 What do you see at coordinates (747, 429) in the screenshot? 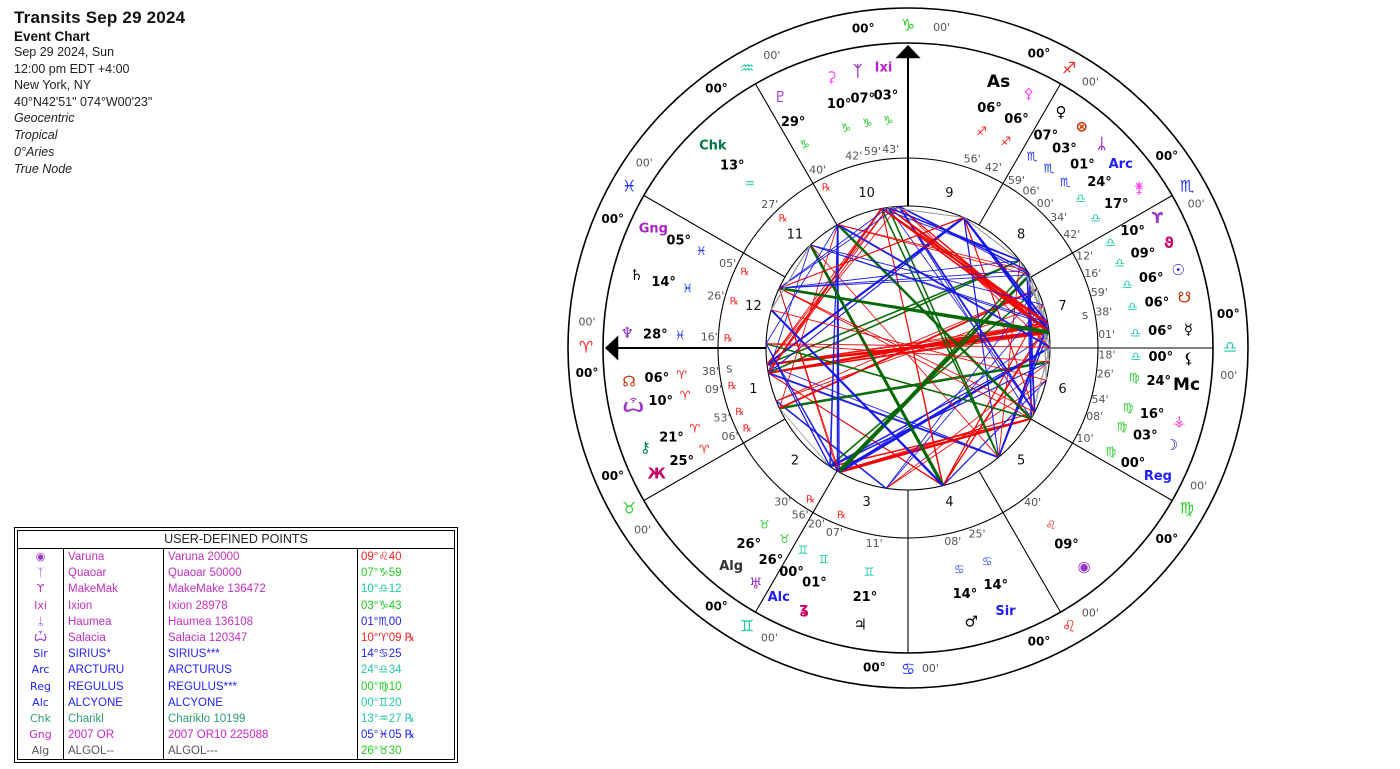
I see `point-eris-flag: ℞` at bounding box center [747, 429].